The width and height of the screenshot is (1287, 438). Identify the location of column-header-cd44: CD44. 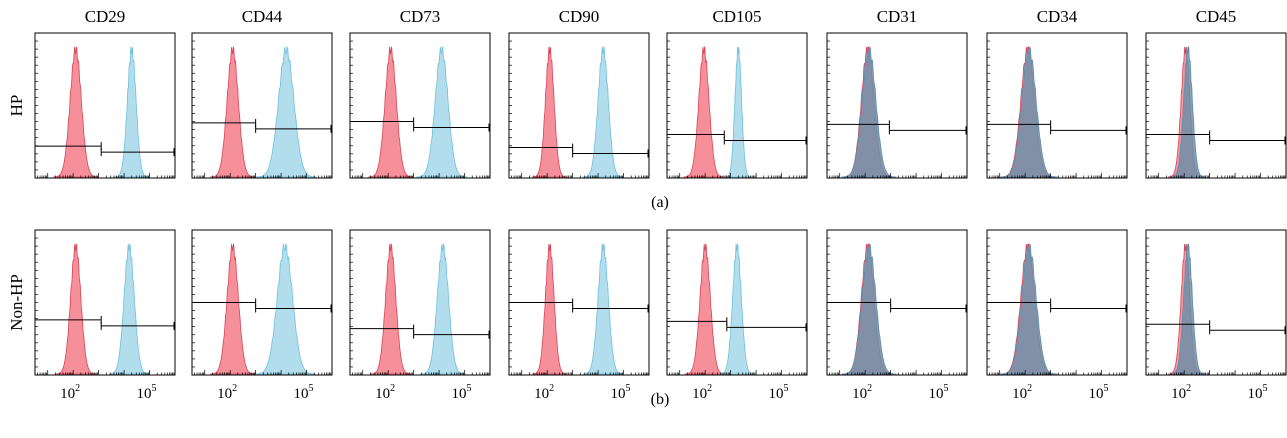
(262, 16).